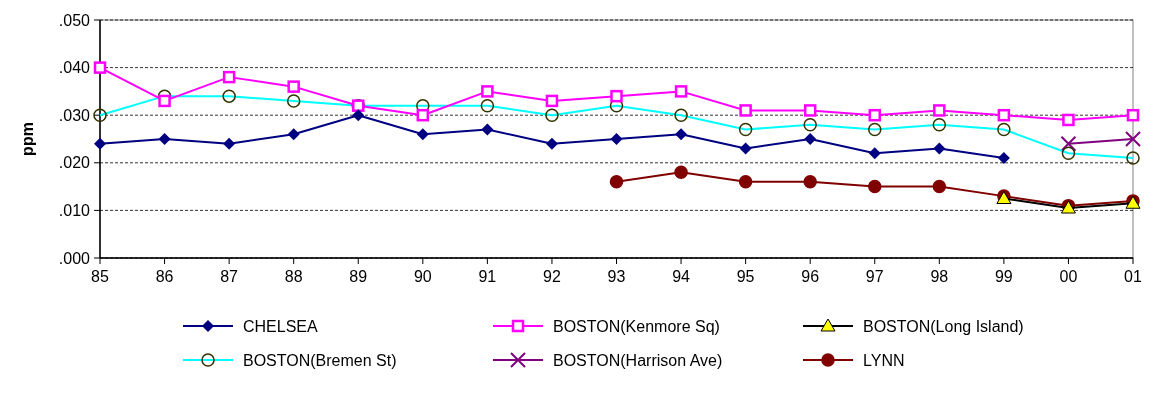 The height and width of the screenshot is (402, 1162). What do you see at coordinates (636, 326) in the screenshot?
I see `legend-label: BOSTON(Kenmore Sq)` at bounding box center [636, 326].